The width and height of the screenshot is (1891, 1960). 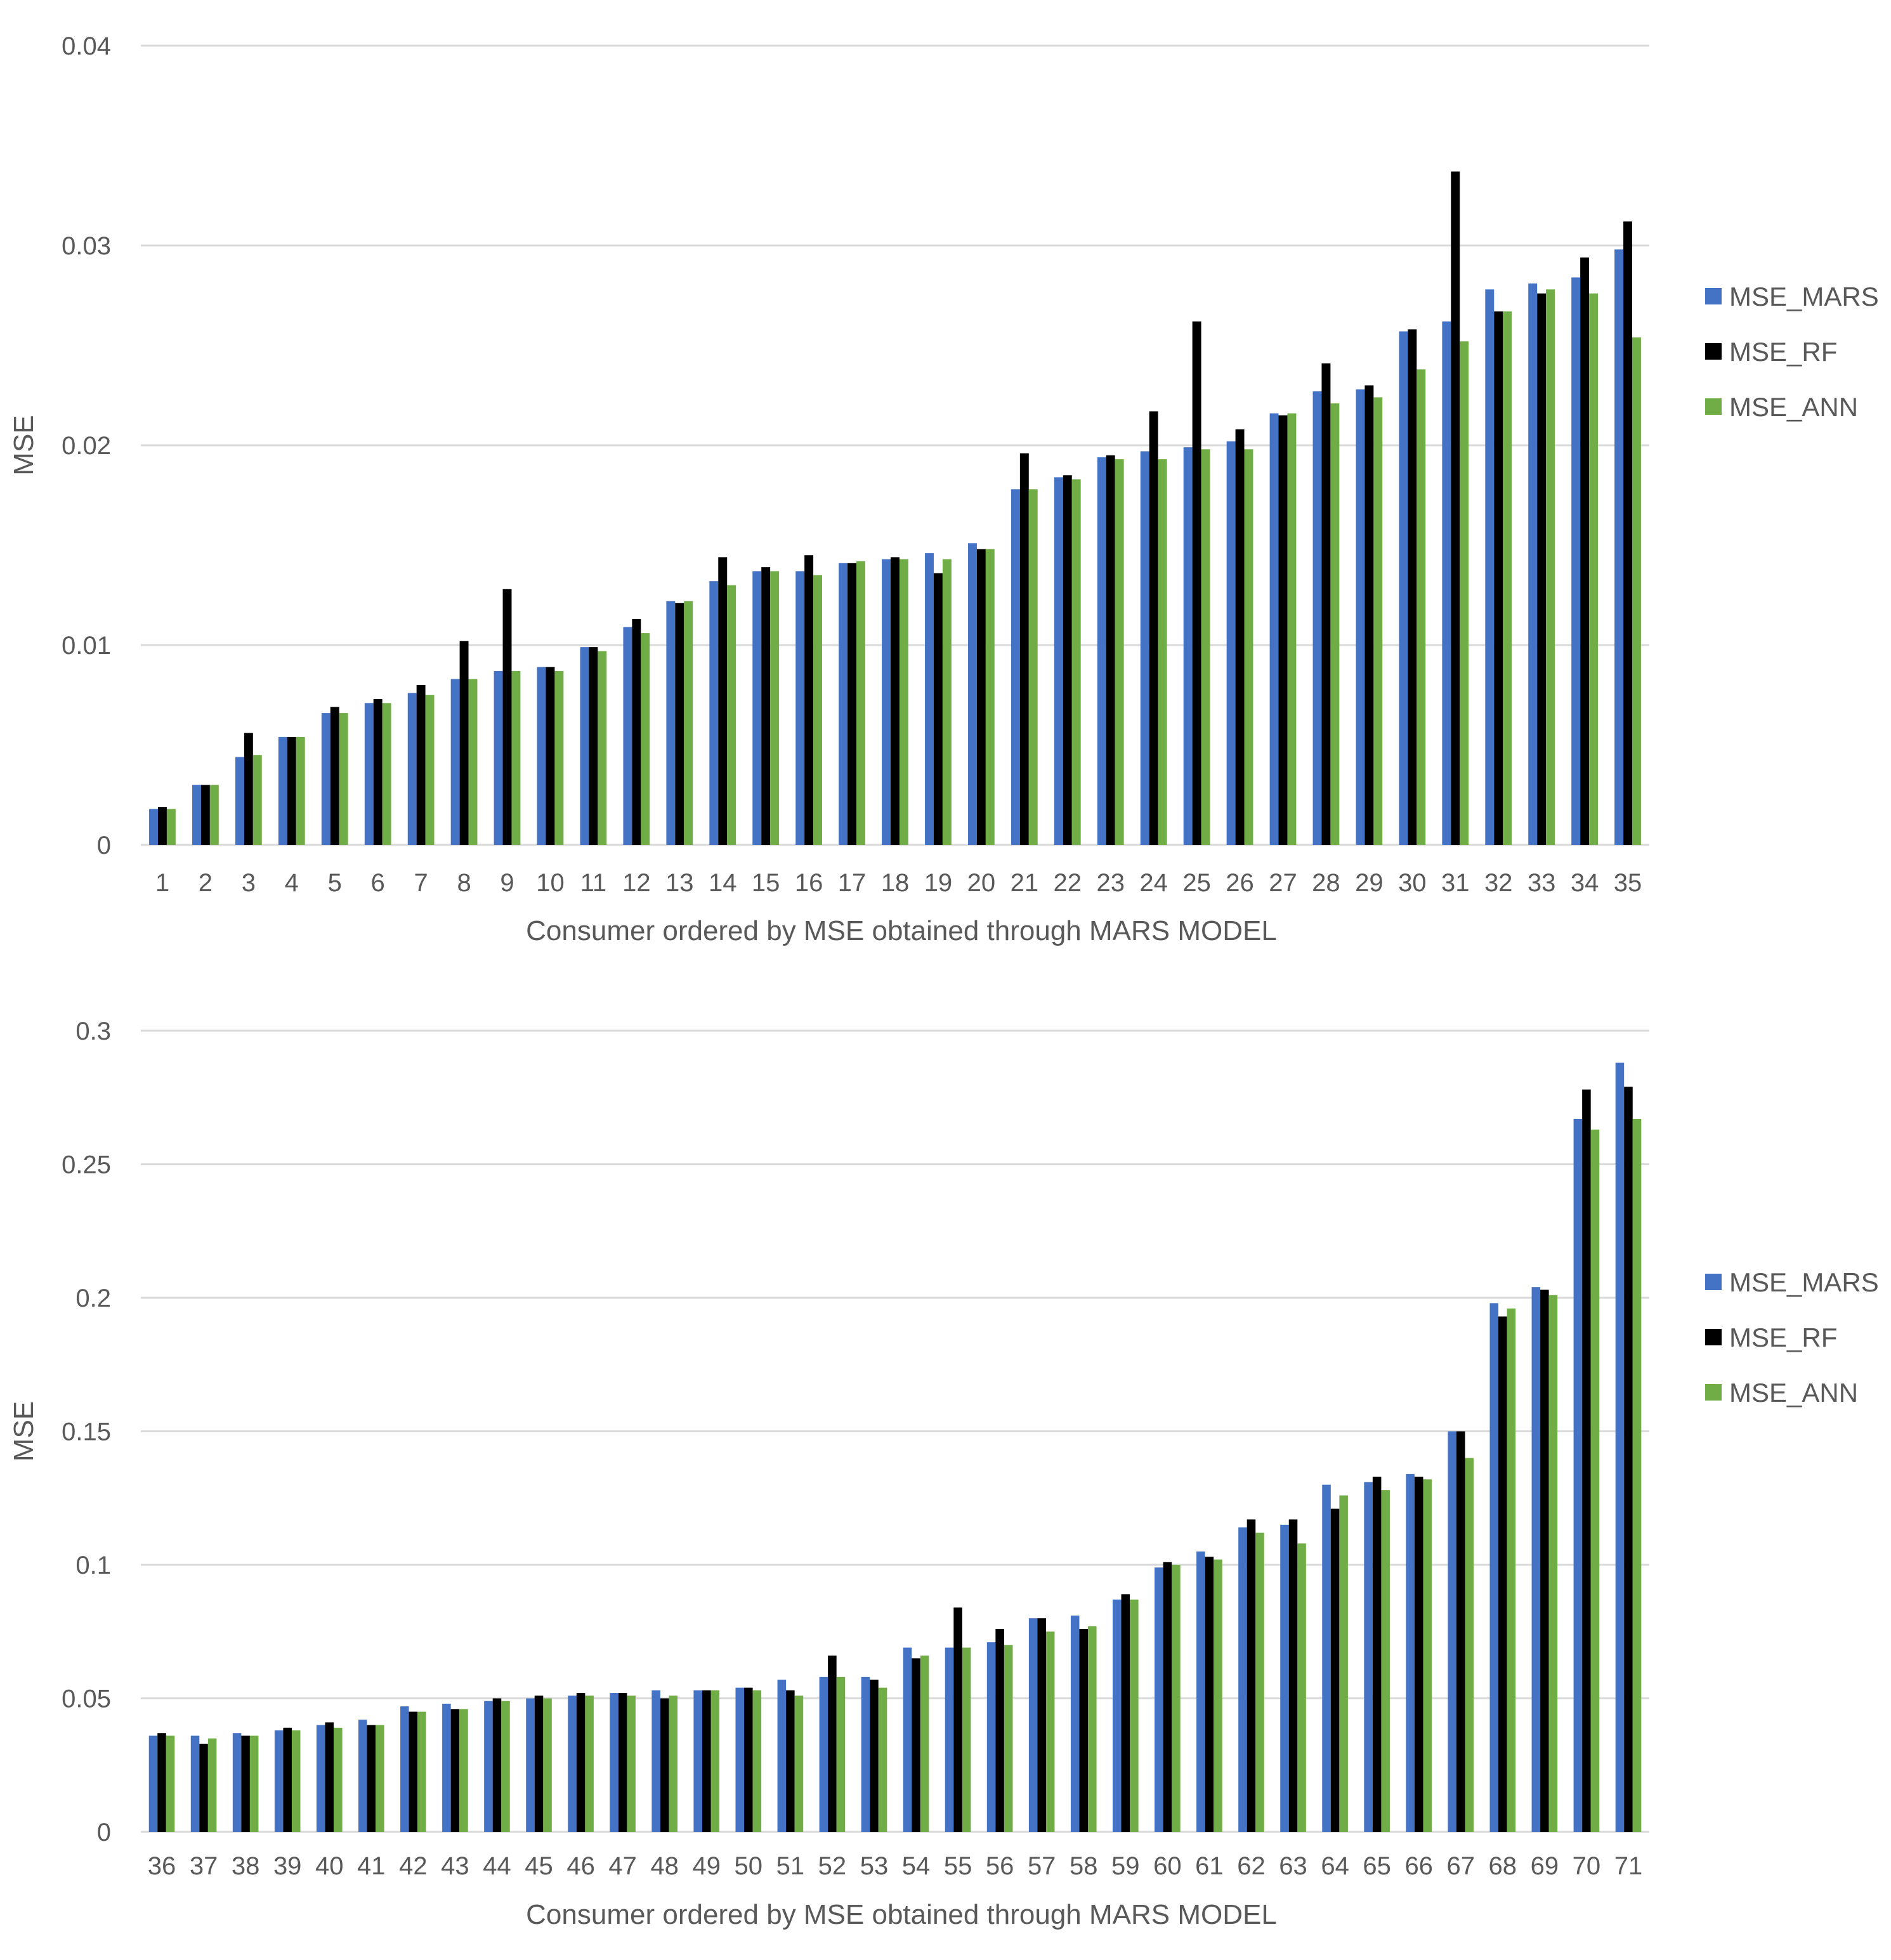 I want to click on bottom-x-tick-label: 49, so click(x=707, y=1866).